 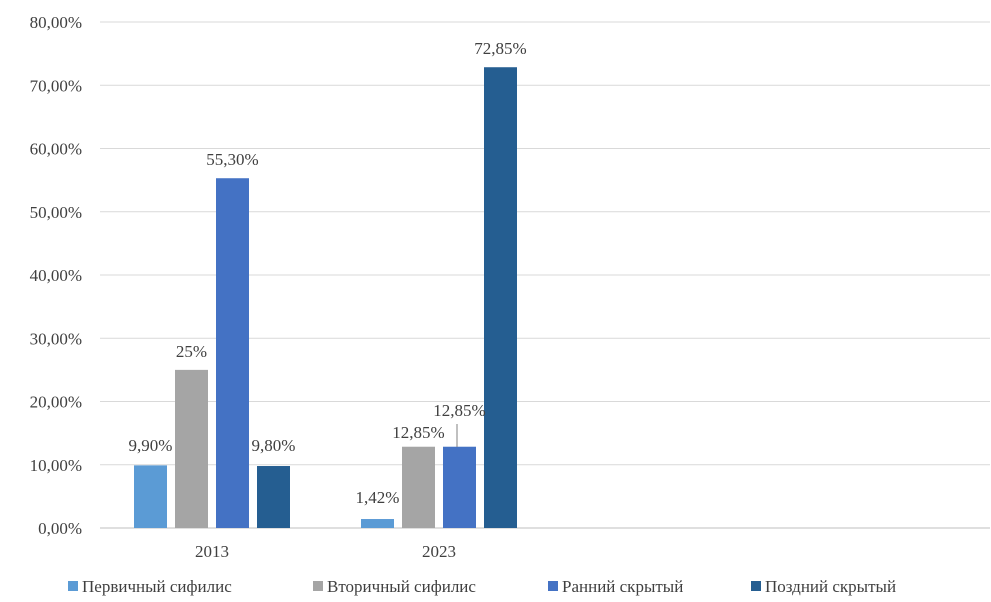 What do you see at coordinates (56, 402) in the screenshot?
I see `y-tick-label: 20,00%` at bounding box center [56, 402].